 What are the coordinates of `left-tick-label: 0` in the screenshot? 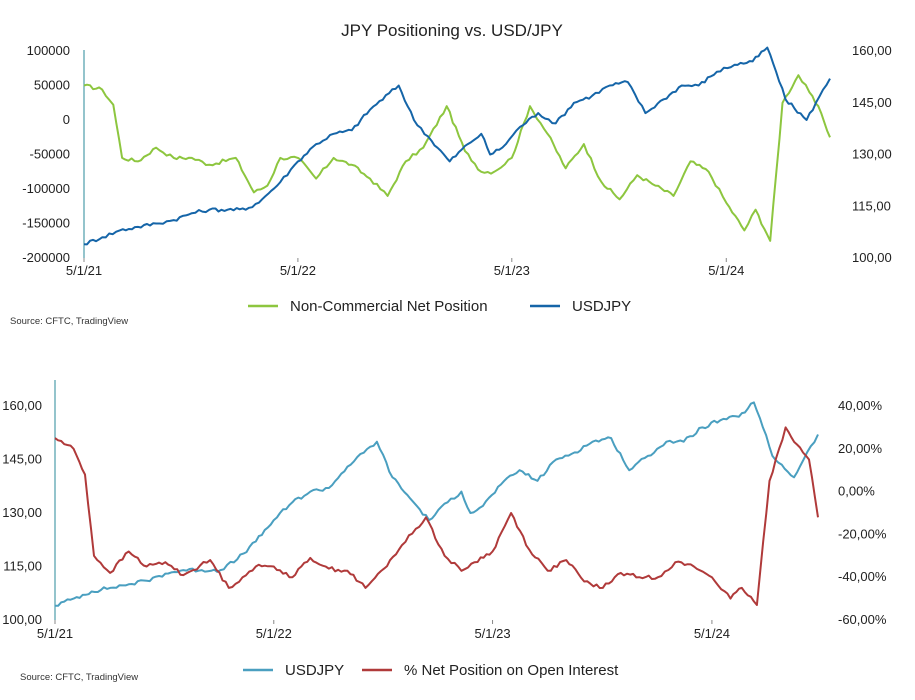 It's located at (66, 119).